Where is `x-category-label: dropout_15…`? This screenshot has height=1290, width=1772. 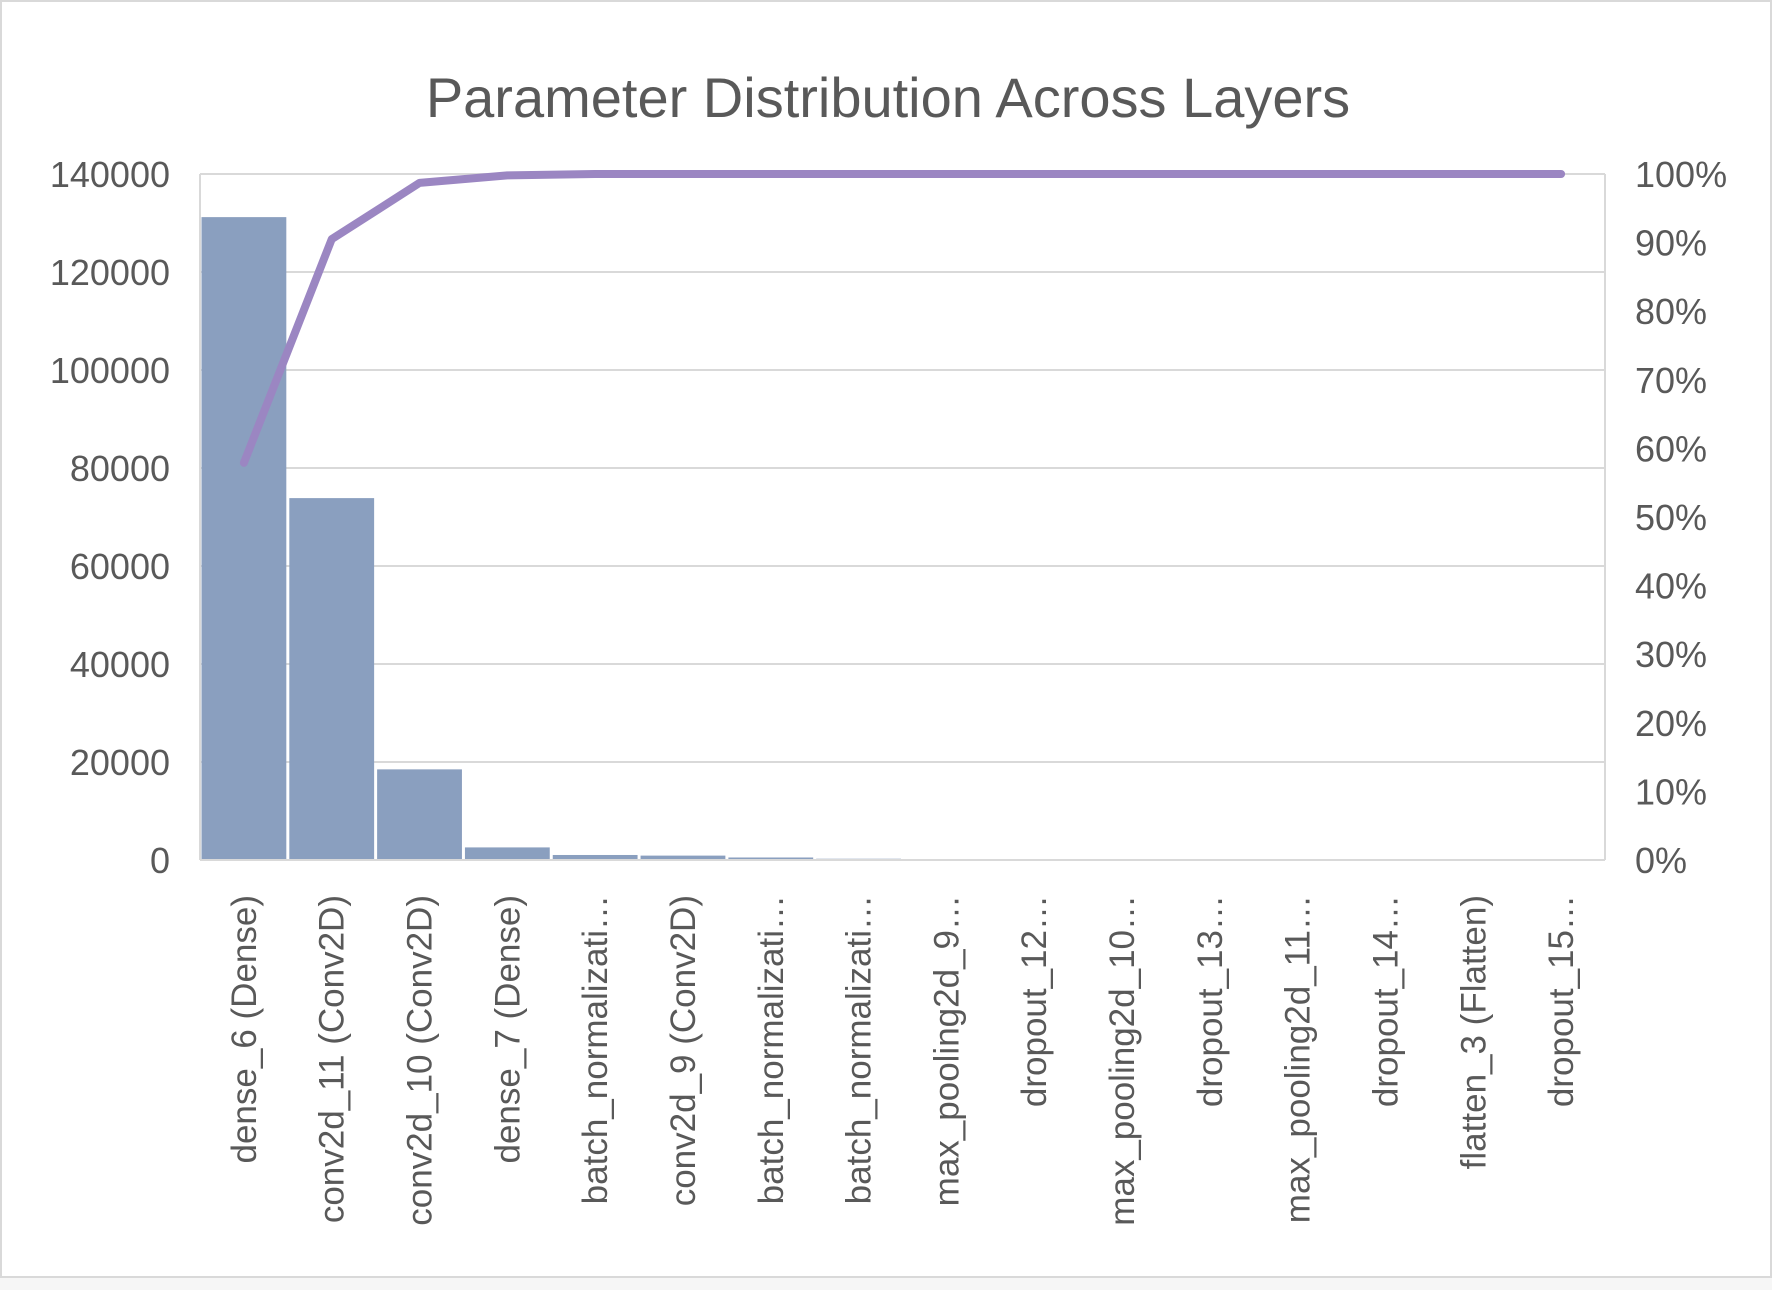
x-category-label: dropout_15… is located at coordinates (1561, 1001).